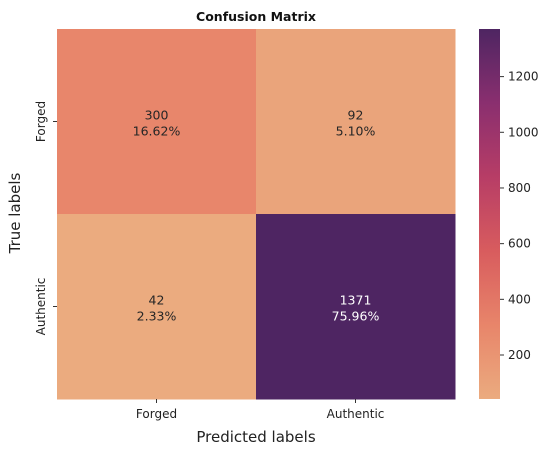 The image size is (552, 456). What do you see at coordinates (519, 216) in the screenshot?
I see `colorbar-ticks: 200 400 600 800 1000 1200` at bounding box center [519, 216].